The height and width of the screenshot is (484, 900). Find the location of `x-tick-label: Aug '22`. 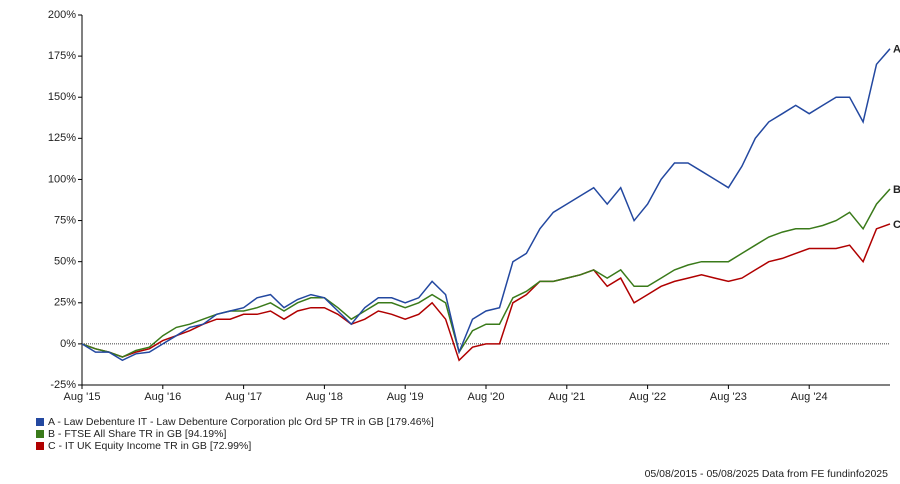

x-tick-label: Aug '22 is located at coordinates (647, 397).